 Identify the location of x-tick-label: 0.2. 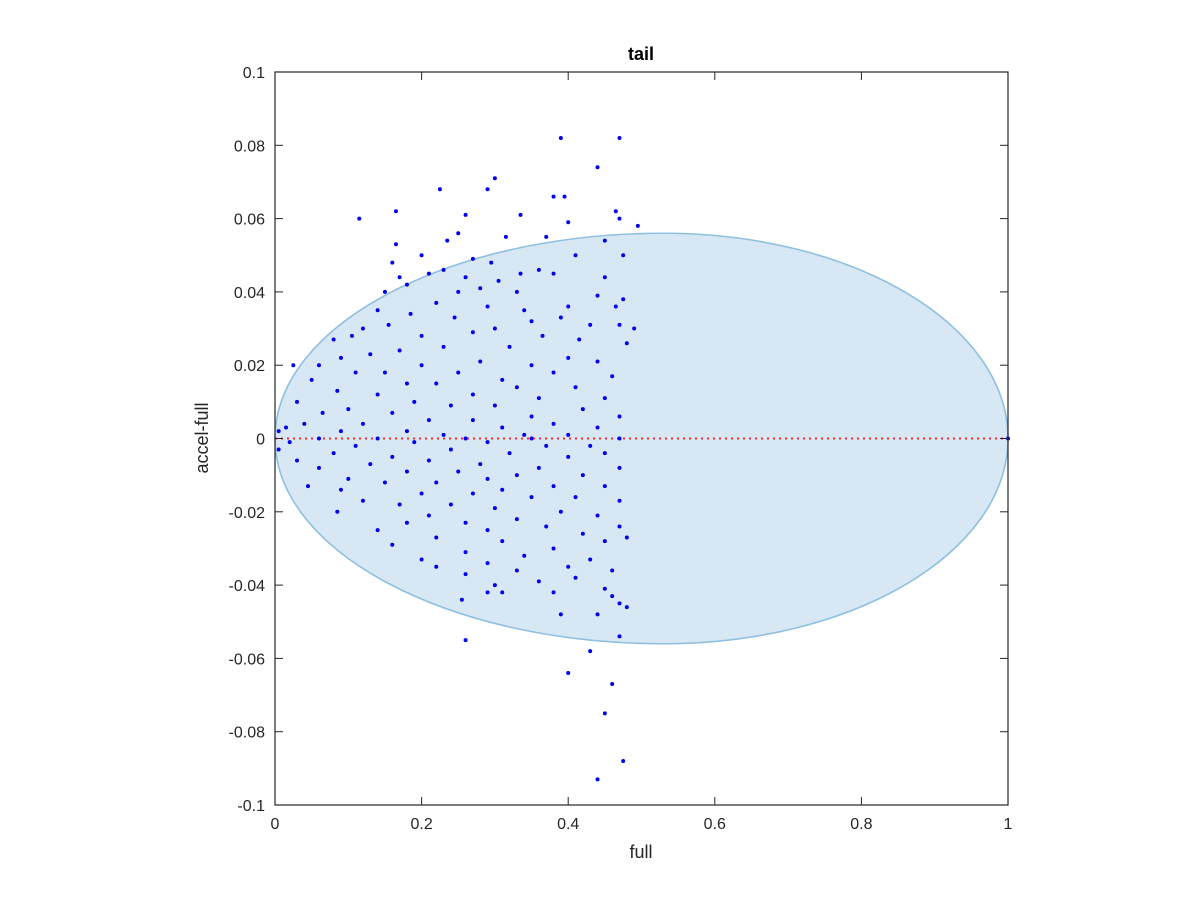
(421, 824).